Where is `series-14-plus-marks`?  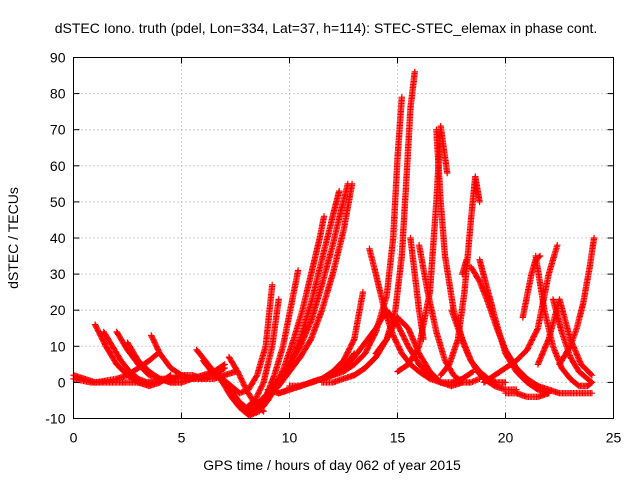 series-14-plus-marks is located at coordinates (297, 297).